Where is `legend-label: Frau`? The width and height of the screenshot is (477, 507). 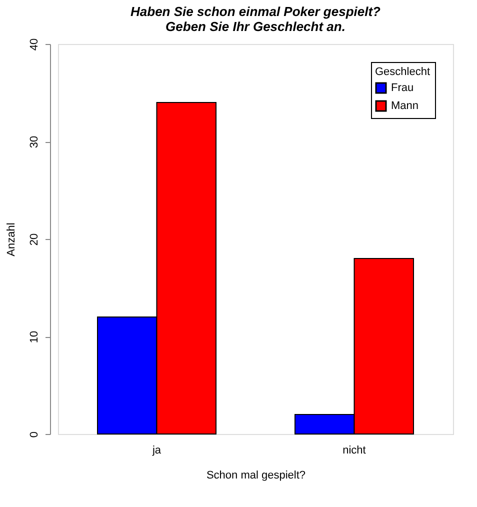 legend-label: Frau is located at coordinates (402, 88).